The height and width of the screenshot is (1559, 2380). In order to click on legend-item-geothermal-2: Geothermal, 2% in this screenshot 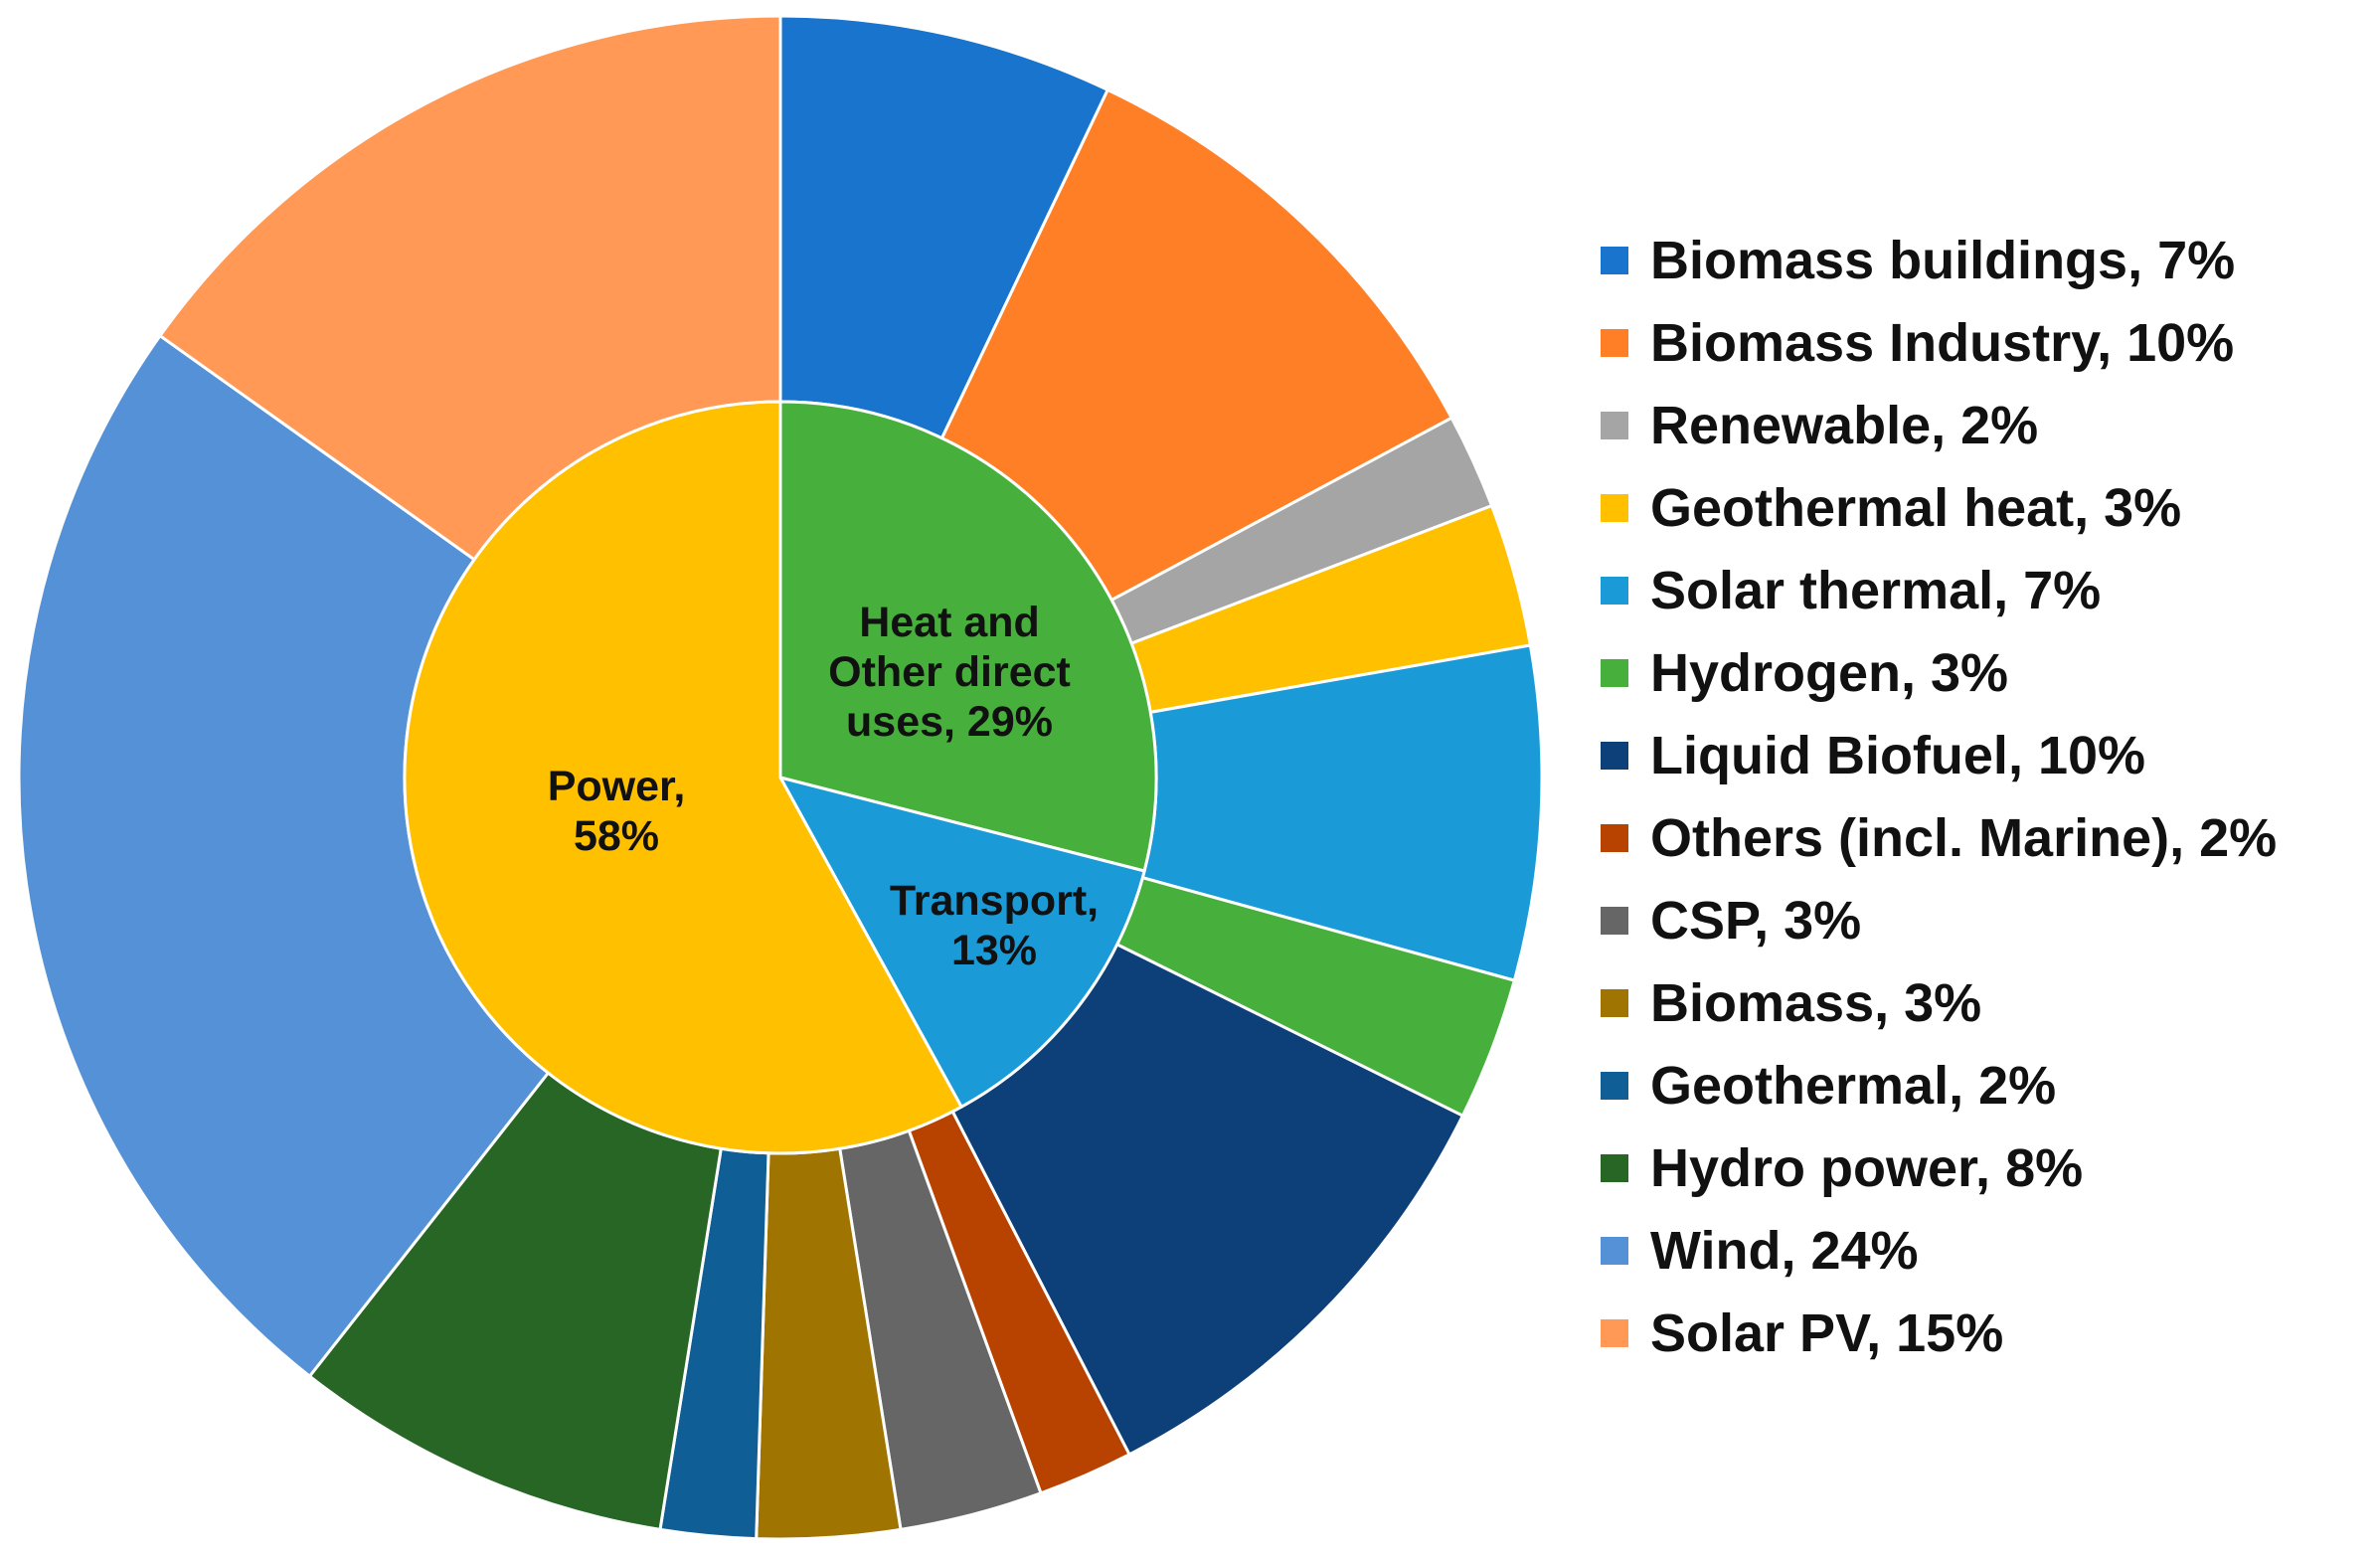, I will do `click(1988, 1085)`.